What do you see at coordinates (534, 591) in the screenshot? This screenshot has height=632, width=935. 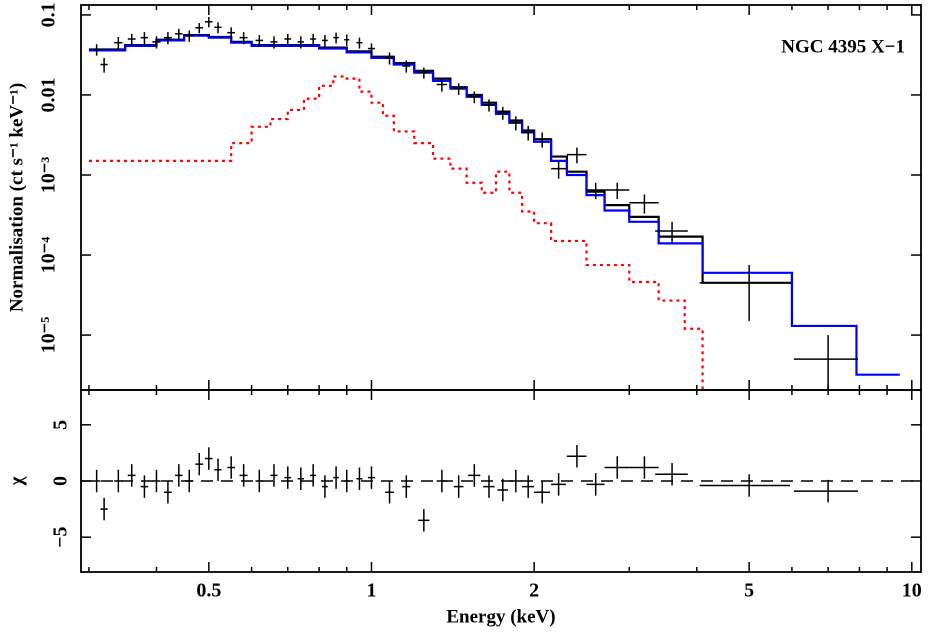 I see `x-tick-label: 2` at bounding box center [534, 591].